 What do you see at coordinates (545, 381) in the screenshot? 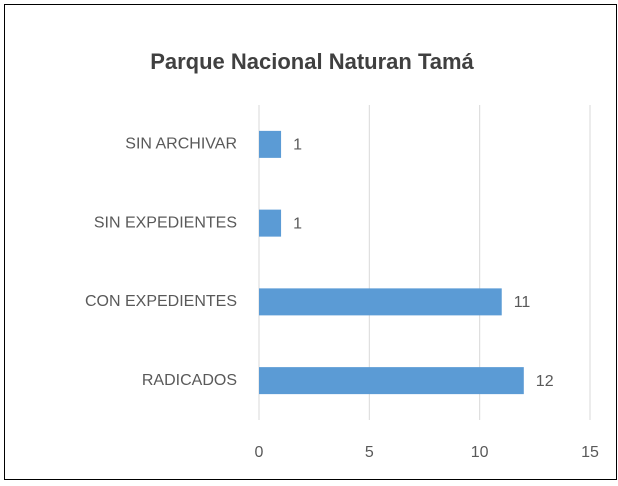
I see `data-label: 12` at bounding box center [545, 381].